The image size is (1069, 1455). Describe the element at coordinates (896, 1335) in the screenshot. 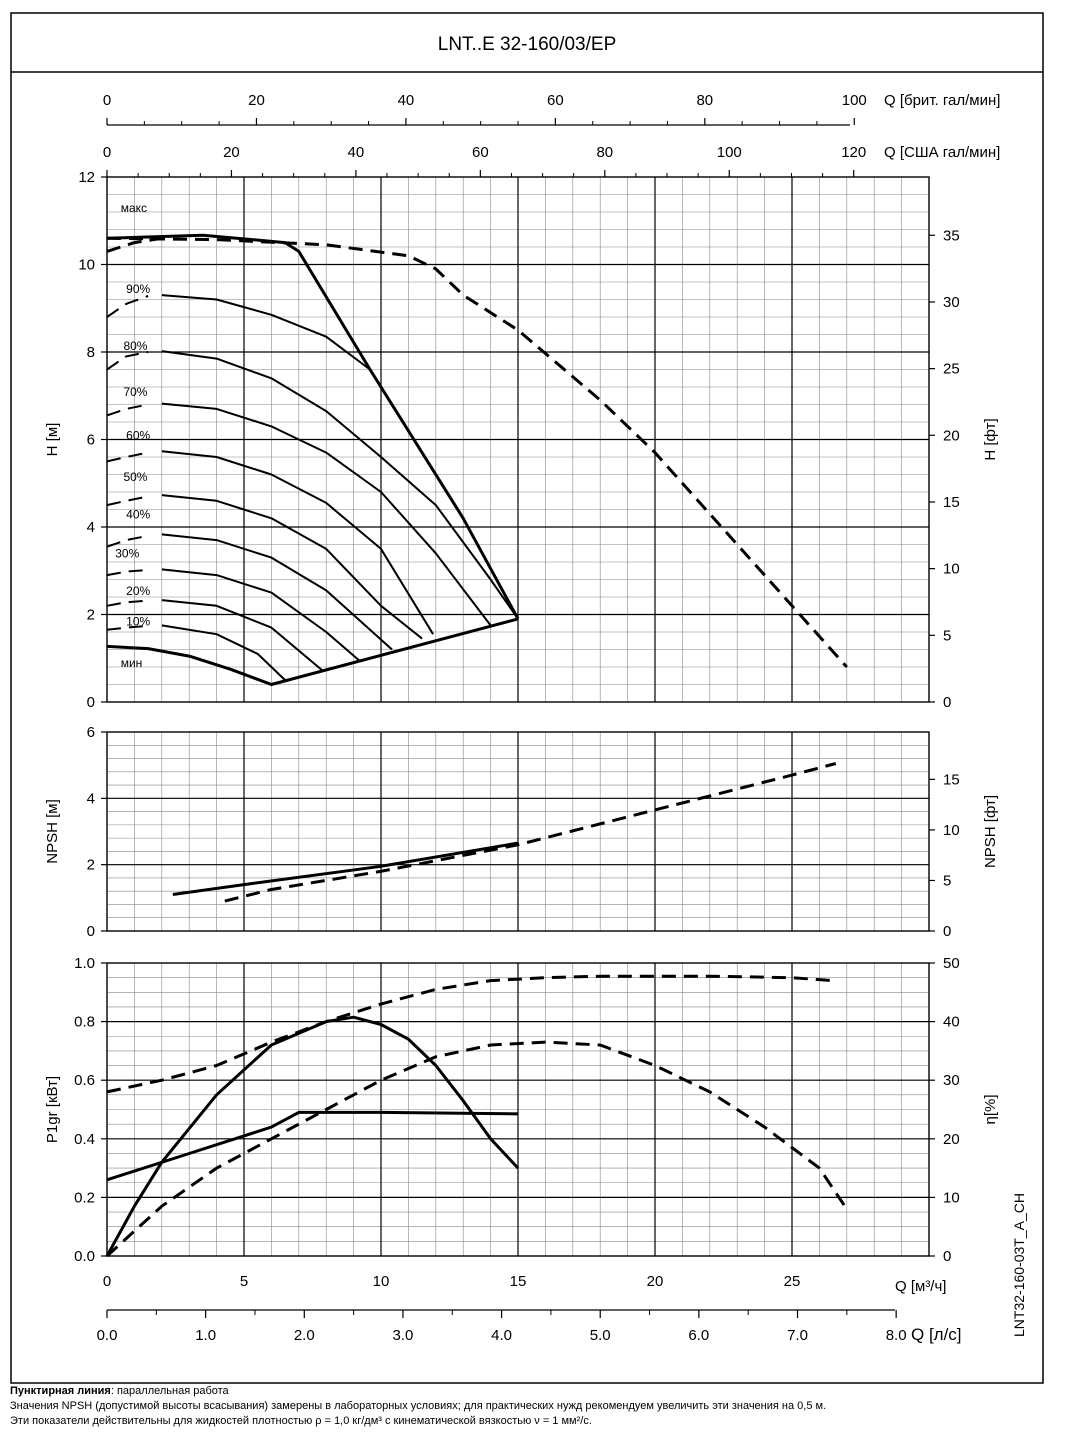

I see `bottom-axis-tick-label: 8.0` at that location.